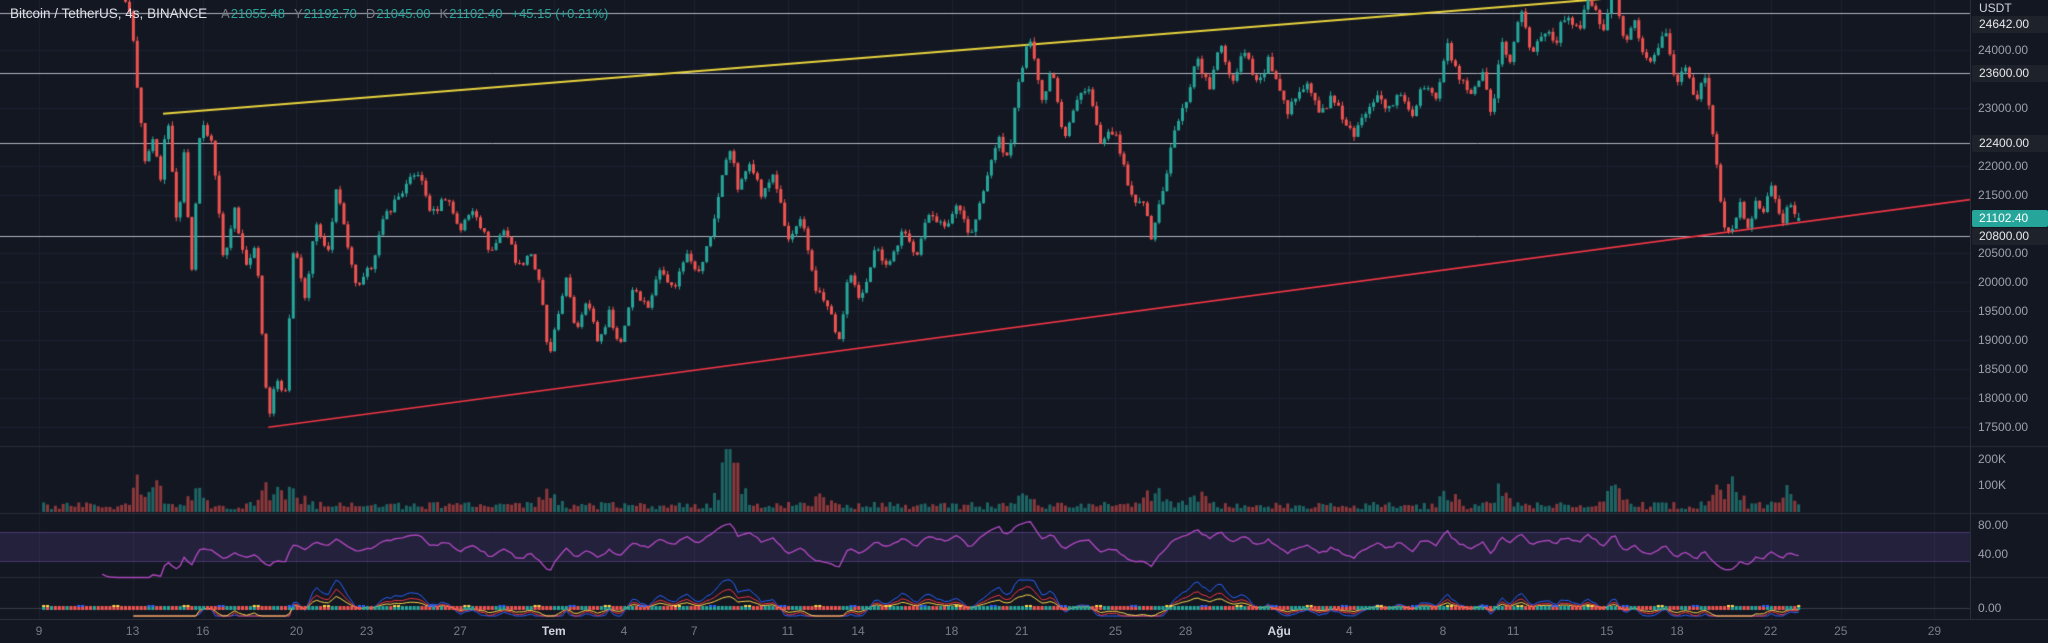 Image resolution: width=2048 pixels, height=643 pixels. What do you see at coordinates (2003, 398) in the screenshot?
I see `price-tick-label: 18000.00` at bounding box center [2003, 398].